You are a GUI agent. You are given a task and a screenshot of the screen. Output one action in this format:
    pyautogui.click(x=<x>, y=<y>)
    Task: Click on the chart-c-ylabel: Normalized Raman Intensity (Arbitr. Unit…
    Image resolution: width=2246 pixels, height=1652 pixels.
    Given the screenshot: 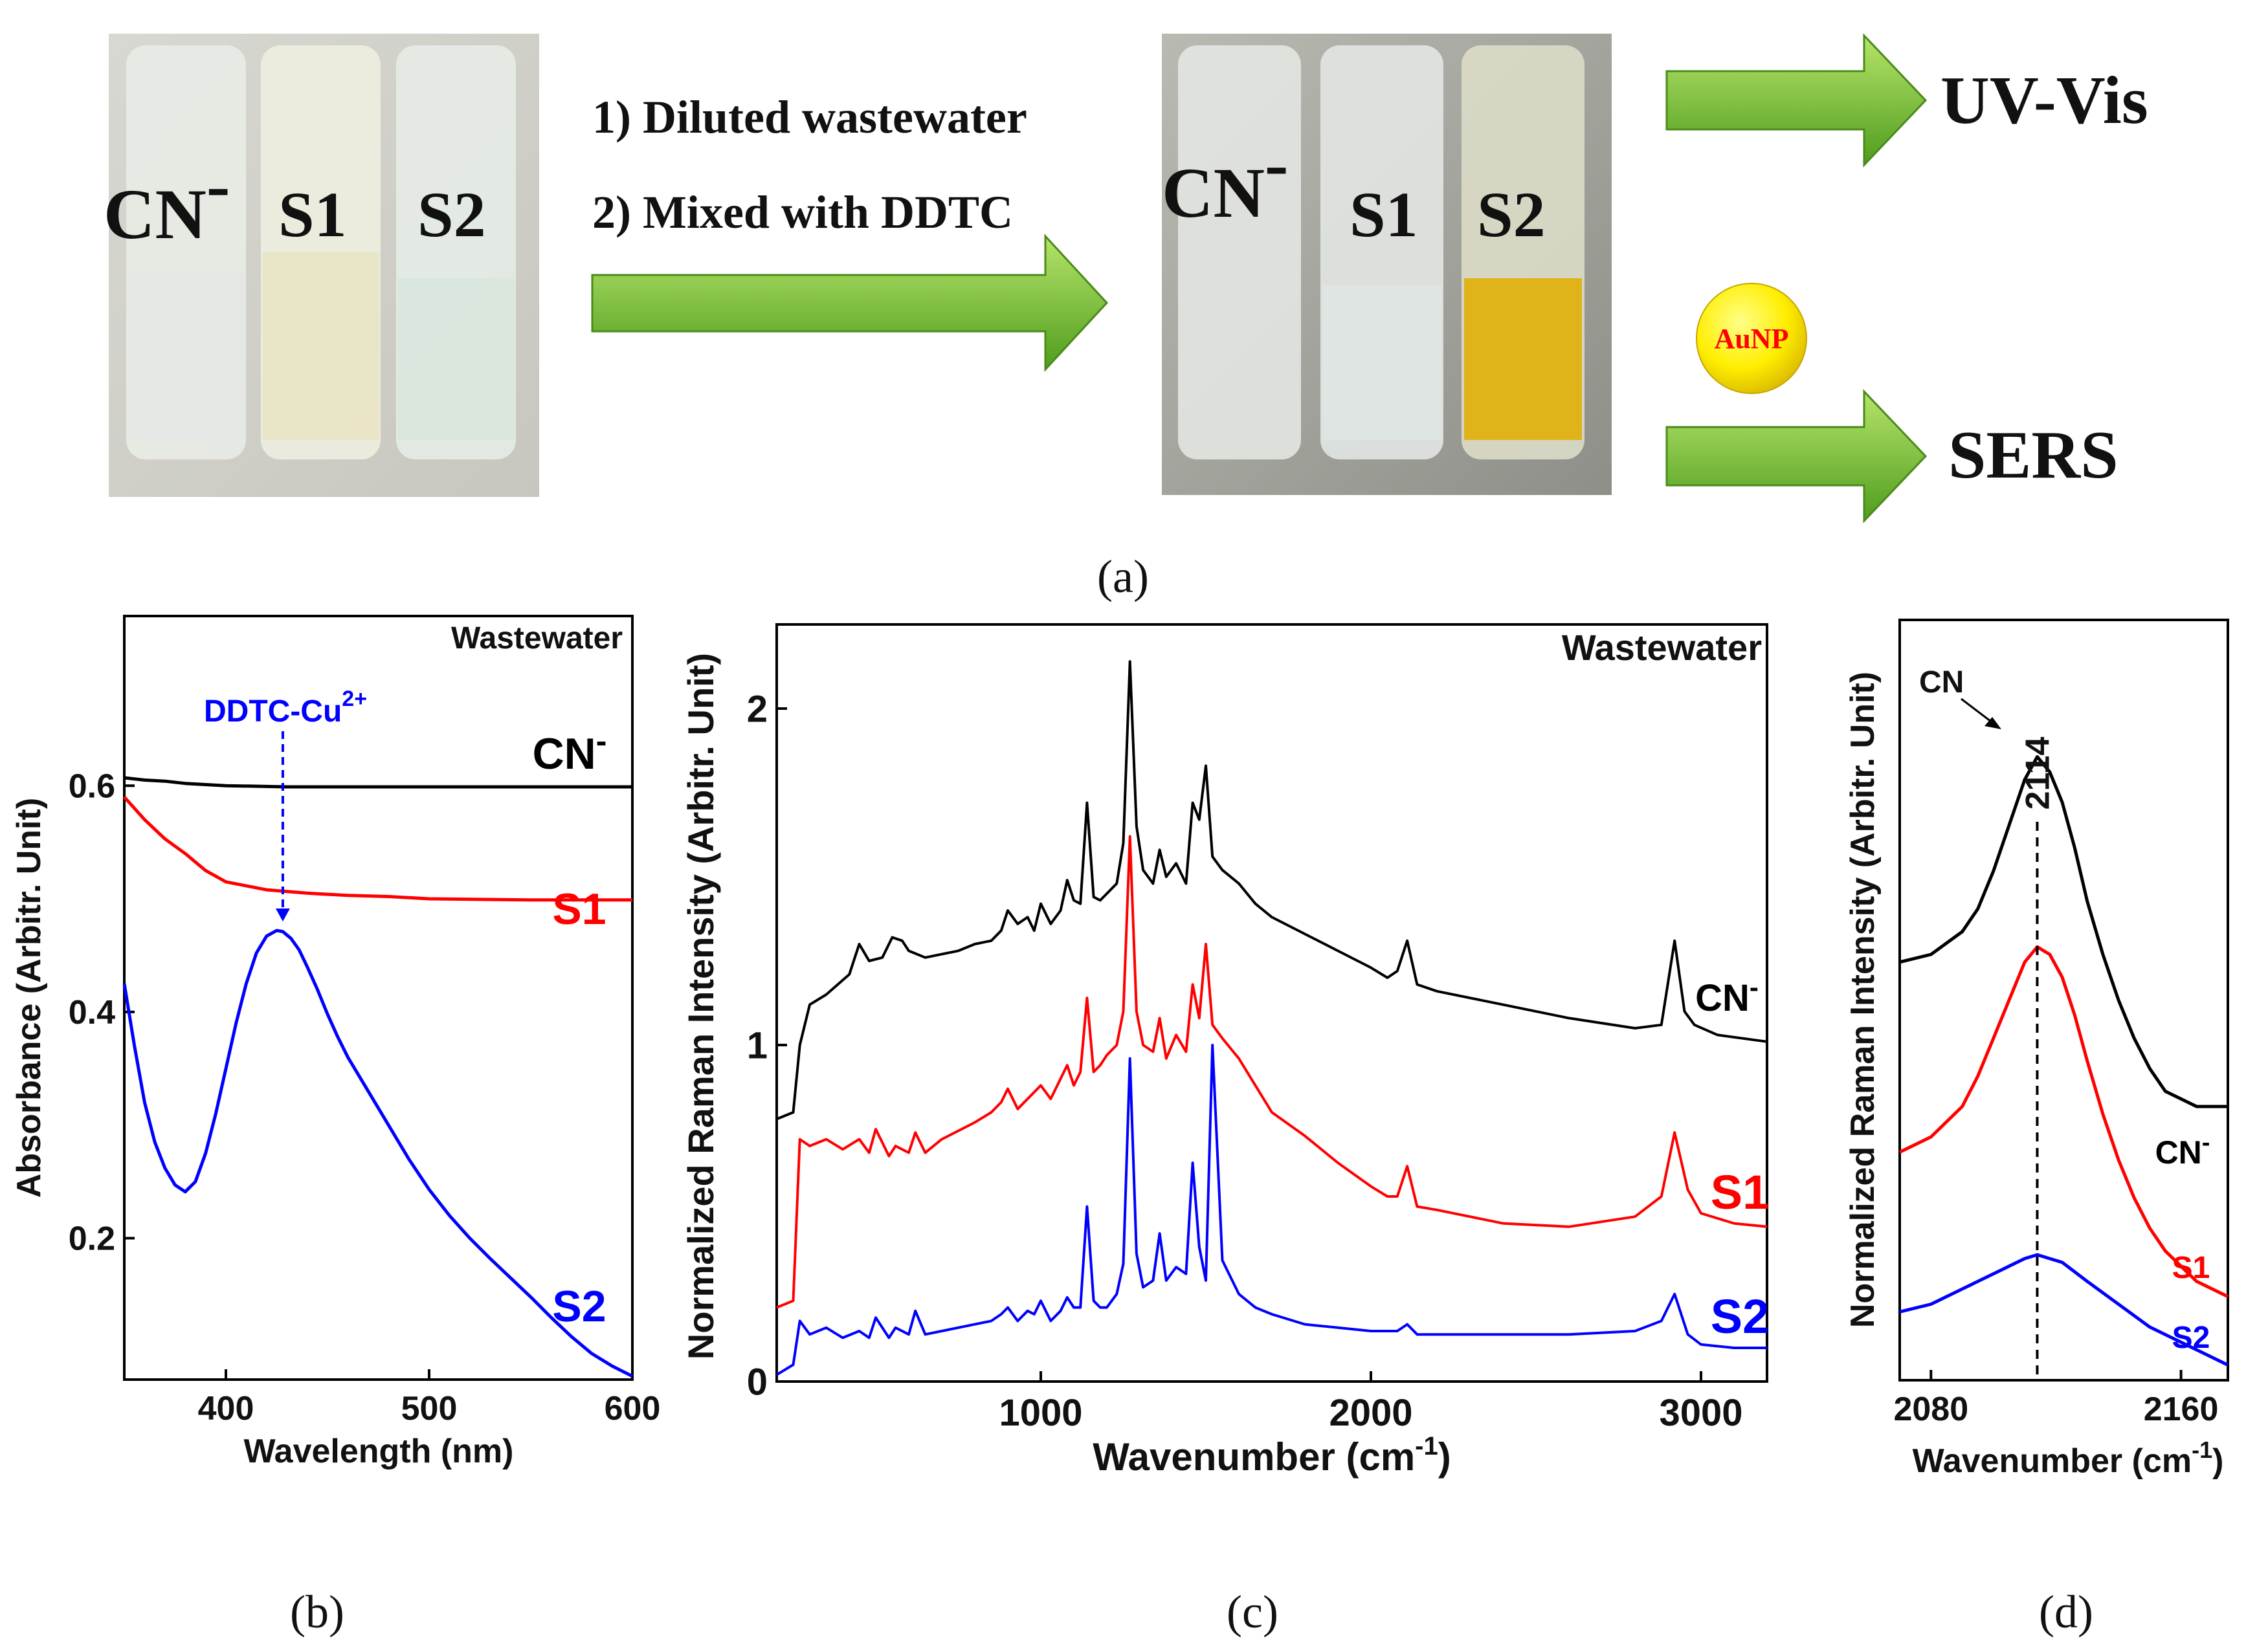 What is the action you would take?
    pyautogui.click(x=700, y=1006)
    